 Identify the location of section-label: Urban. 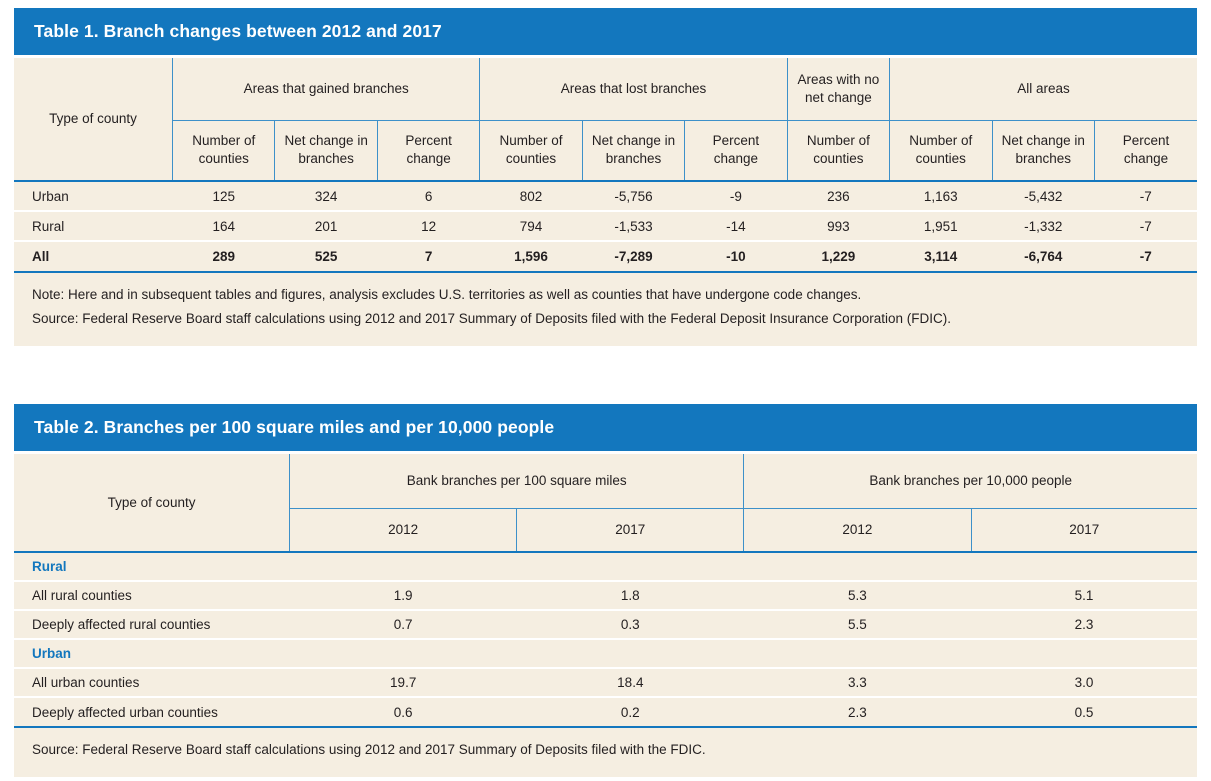
(605, 653).